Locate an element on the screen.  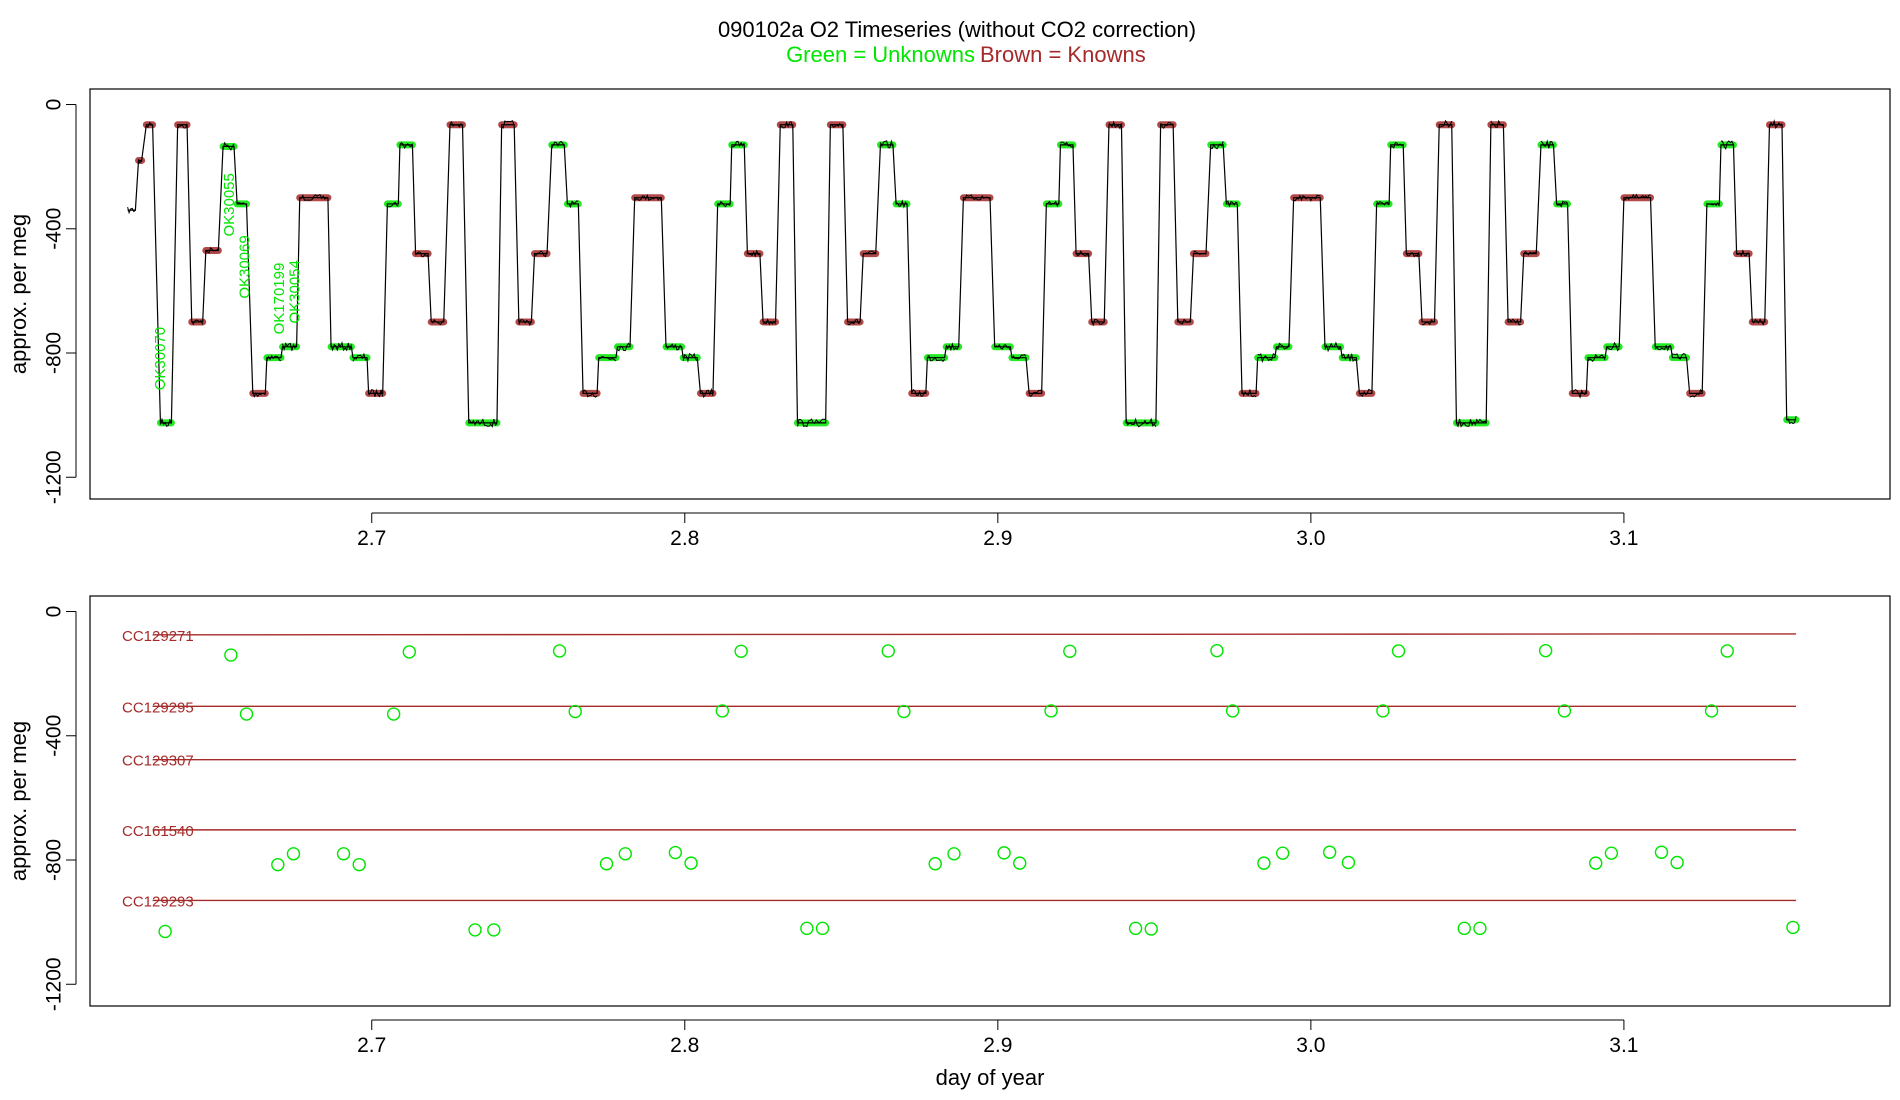
known-reference-label: CC161540 is located at coordinates (158, 831).